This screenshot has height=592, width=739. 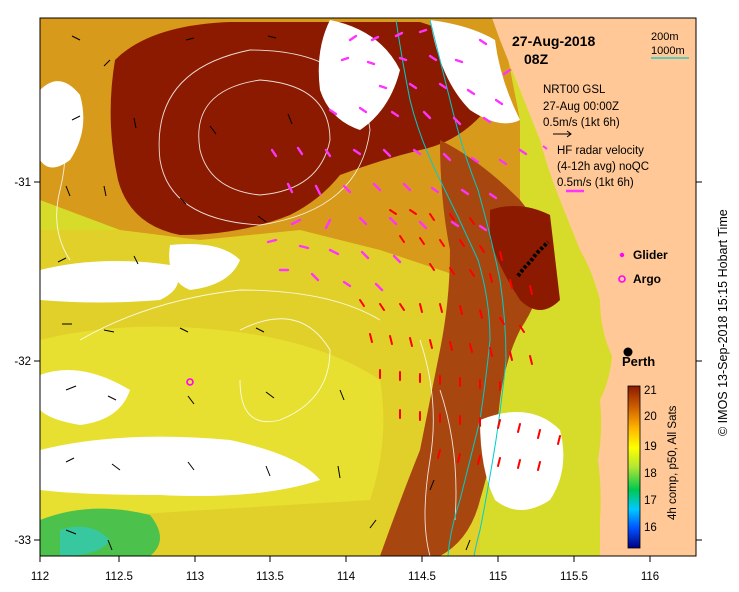 What do you see at coordinates (723, 322) in the screenshot?
I see `credit-label: © IMOS 13-Sep-2018 15:15 Hobart Time` at bounding box center [723, 322].